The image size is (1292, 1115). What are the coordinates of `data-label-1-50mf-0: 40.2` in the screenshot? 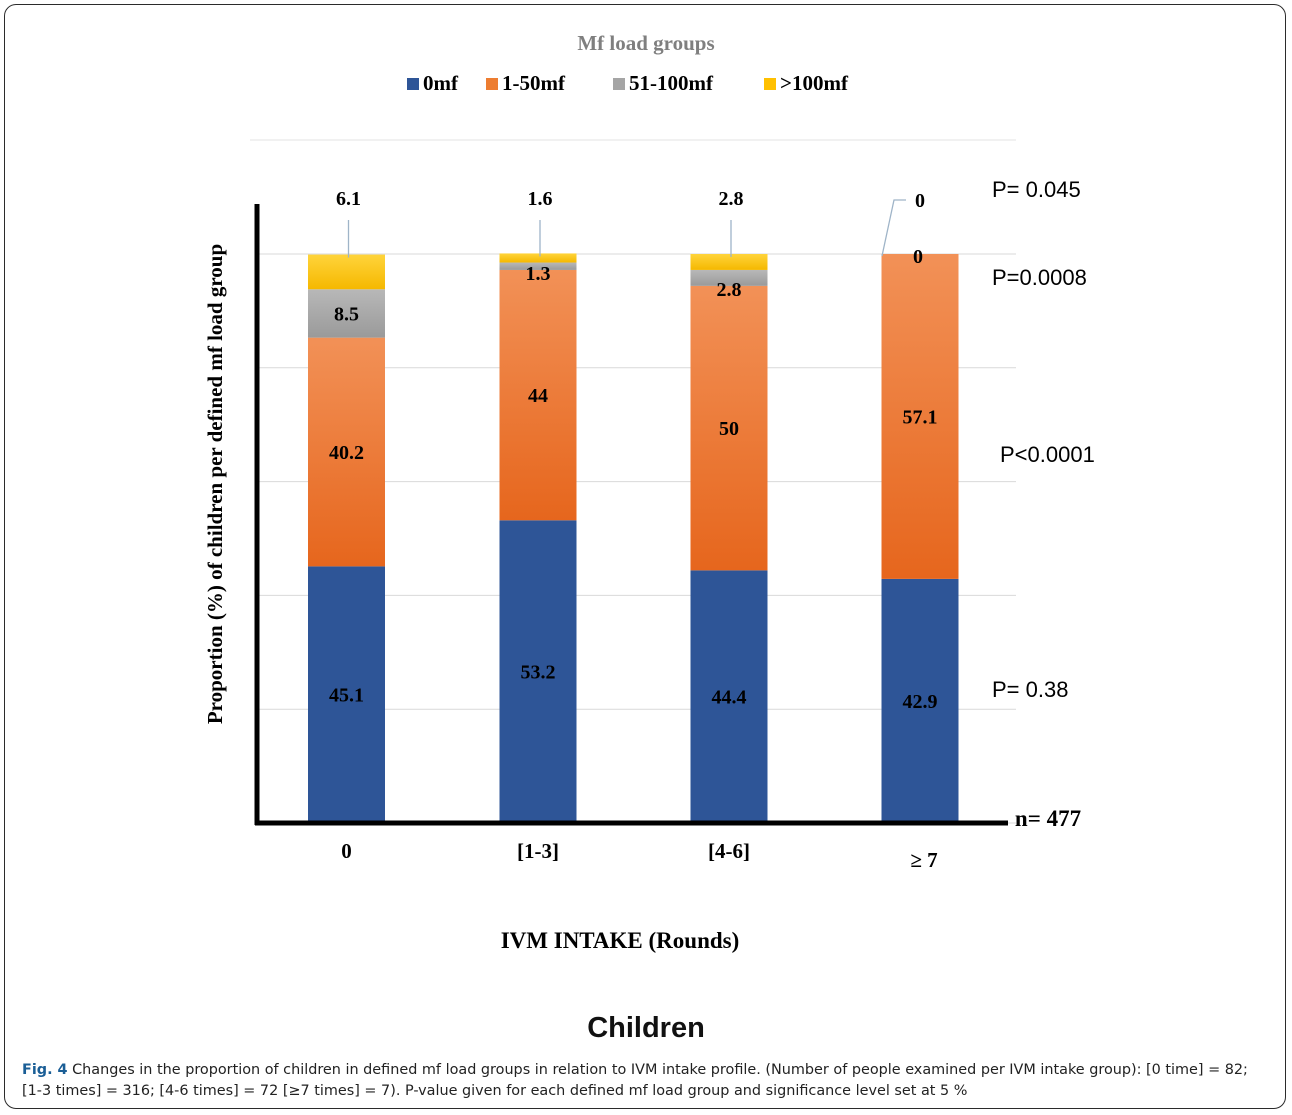 It's located at (346, 453).